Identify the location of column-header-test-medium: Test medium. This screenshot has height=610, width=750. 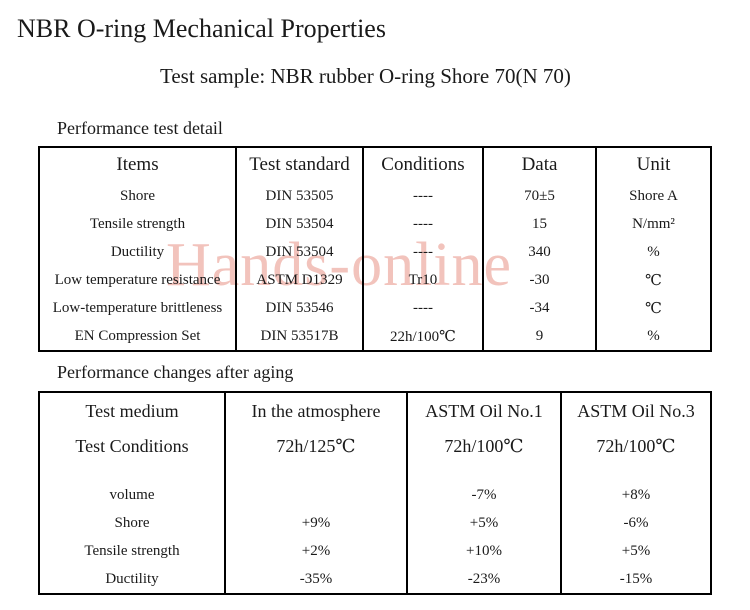
(132, 410).